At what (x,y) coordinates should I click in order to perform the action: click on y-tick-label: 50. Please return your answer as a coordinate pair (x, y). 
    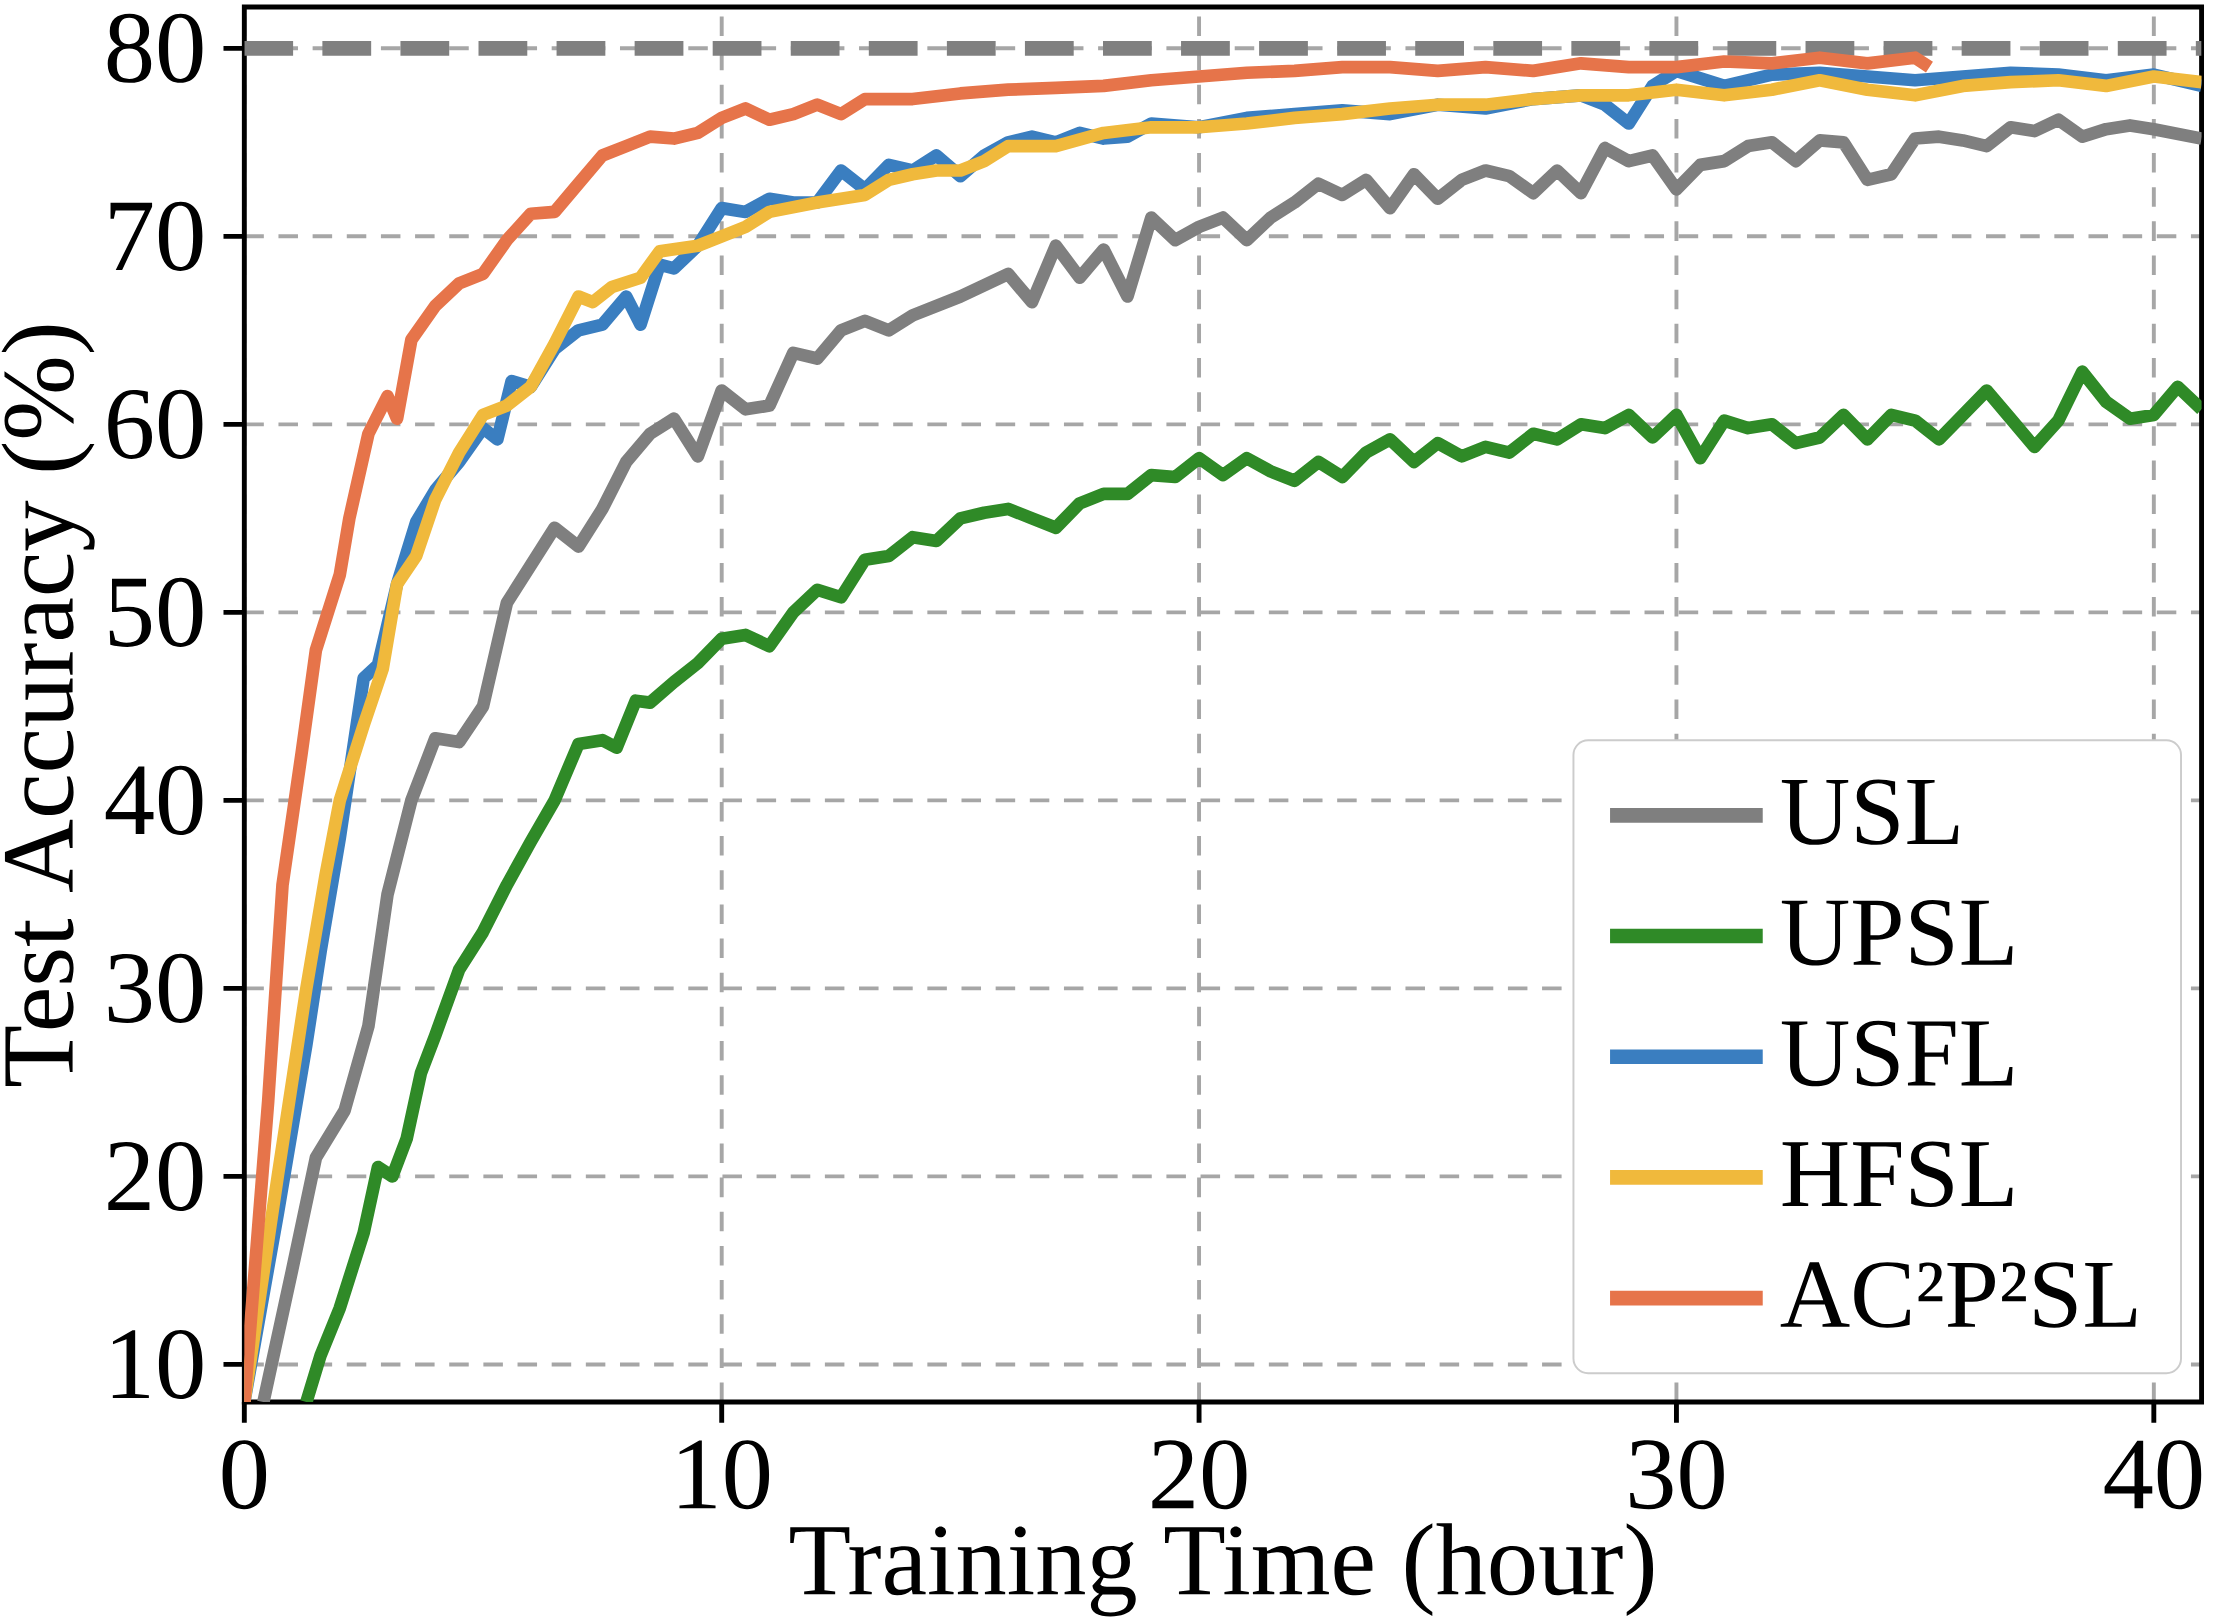
    Looking at the image, I should click on (156, 612).